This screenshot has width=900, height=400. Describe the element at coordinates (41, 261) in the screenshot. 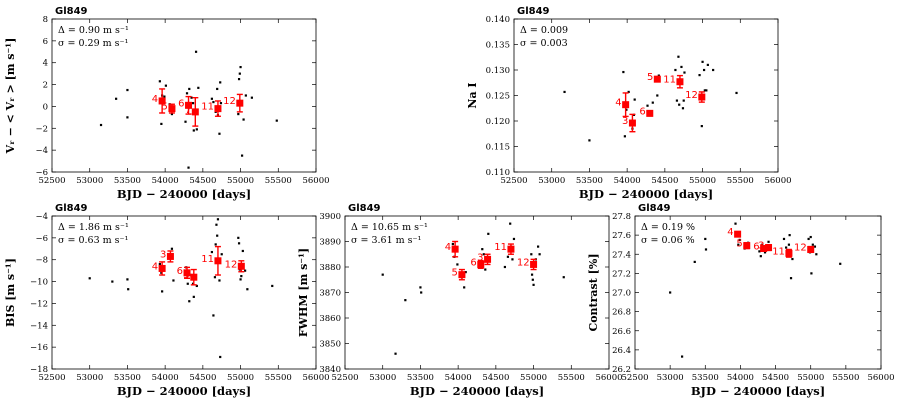

I see `y-tick-label: −8` at that location.